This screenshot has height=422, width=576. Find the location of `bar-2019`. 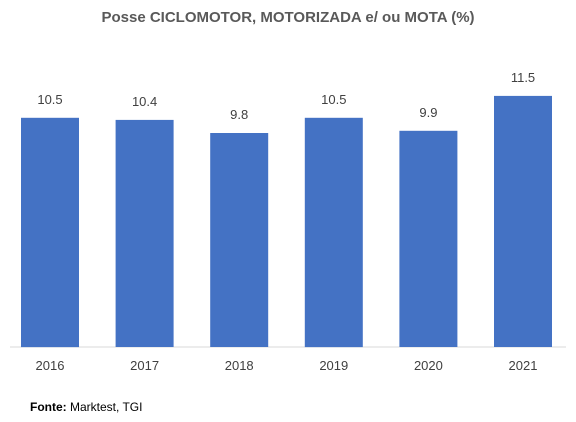

bar-2019 is located at coordinates (333, 232).